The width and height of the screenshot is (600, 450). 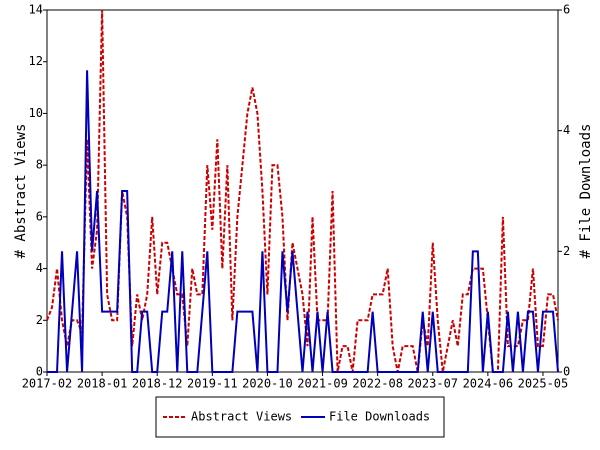 What do you see at coordinates (212, 384) in the screenshot?
I see `x-tick-label: 2019-11` at bounding box center [212, 384].